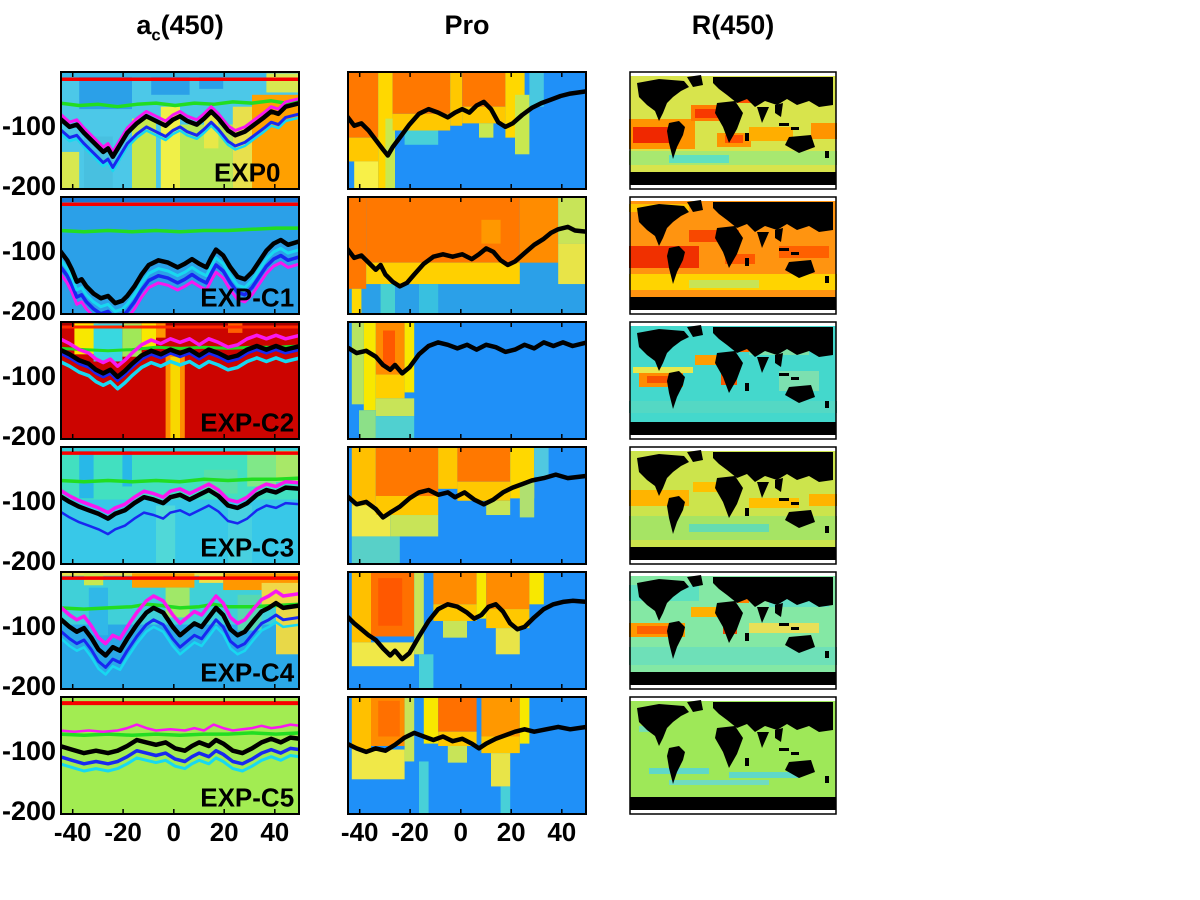  I want to click on section-panel-EXP0: EXP0, so click(180, 130).